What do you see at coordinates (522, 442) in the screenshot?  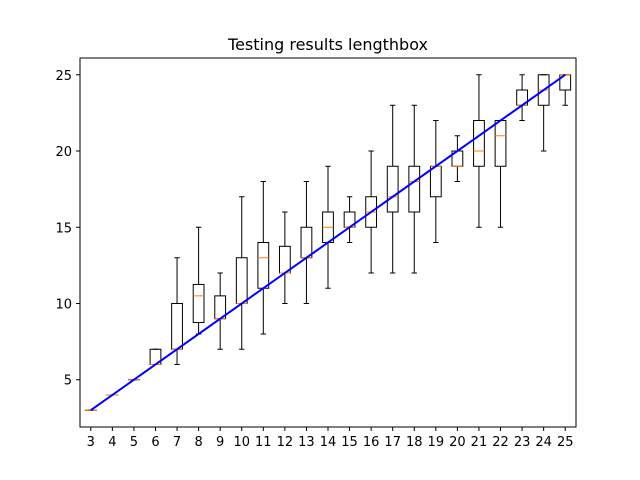 I see `x-tick-label: 23` at bounding box center [522, 442].